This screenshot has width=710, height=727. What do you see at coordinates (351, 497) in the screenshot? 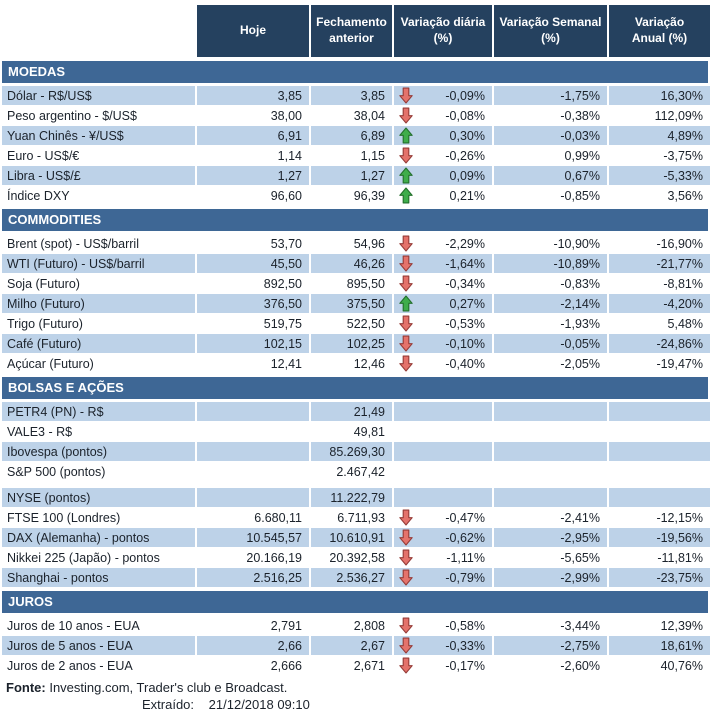
I see `cell-fechamento-anterior: 11.222,79` at bounding box center [351, 497].